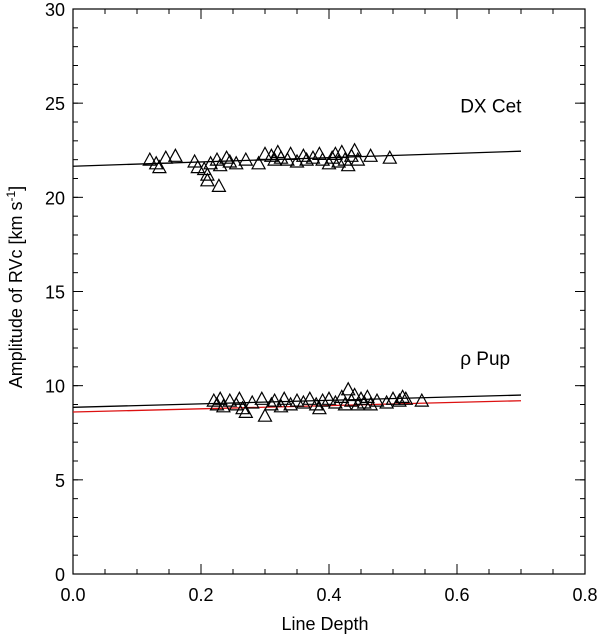 This screenshot has width=600, height=637. I want to click on y-tick-label: 25, so click(55, 104).